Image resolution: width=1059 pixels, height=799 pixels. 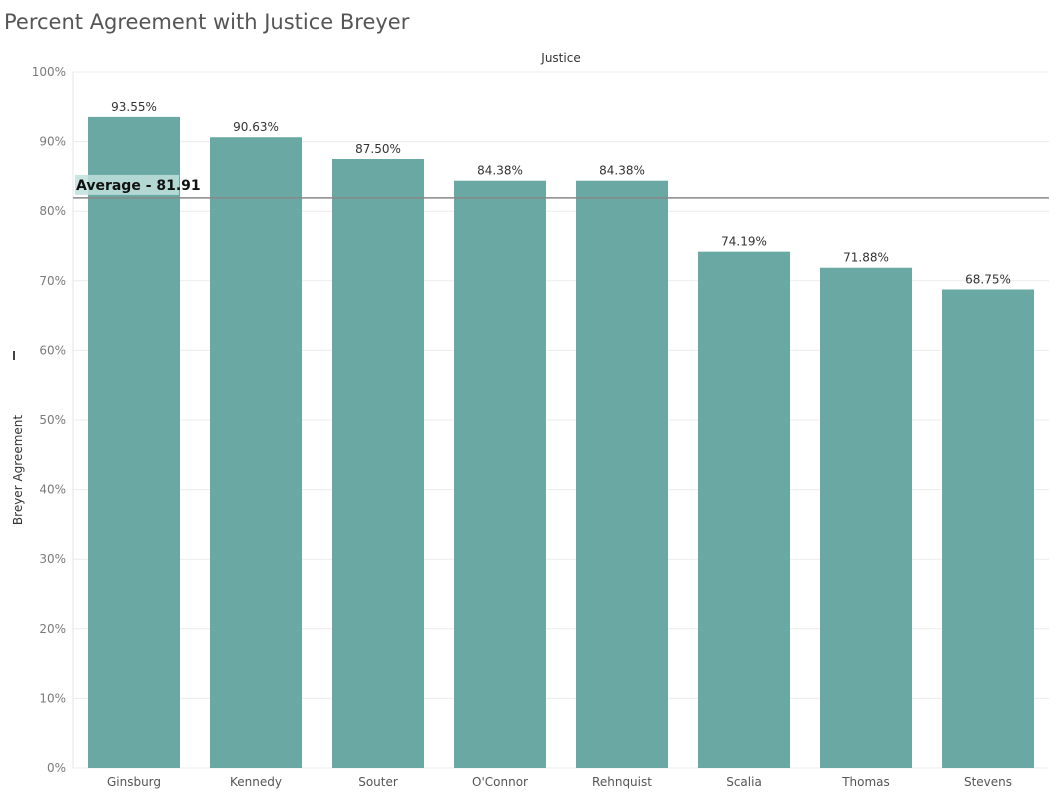 I want to click on y-tick-label: 100%, so click(x=49, y=72).